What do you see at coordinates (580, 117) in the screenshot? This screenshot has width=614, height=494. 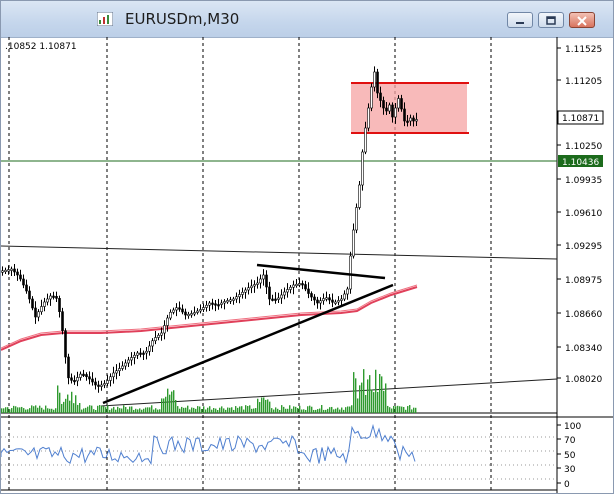 I see `current-price-tag: 1.10871` at bounding box center [580, 117].